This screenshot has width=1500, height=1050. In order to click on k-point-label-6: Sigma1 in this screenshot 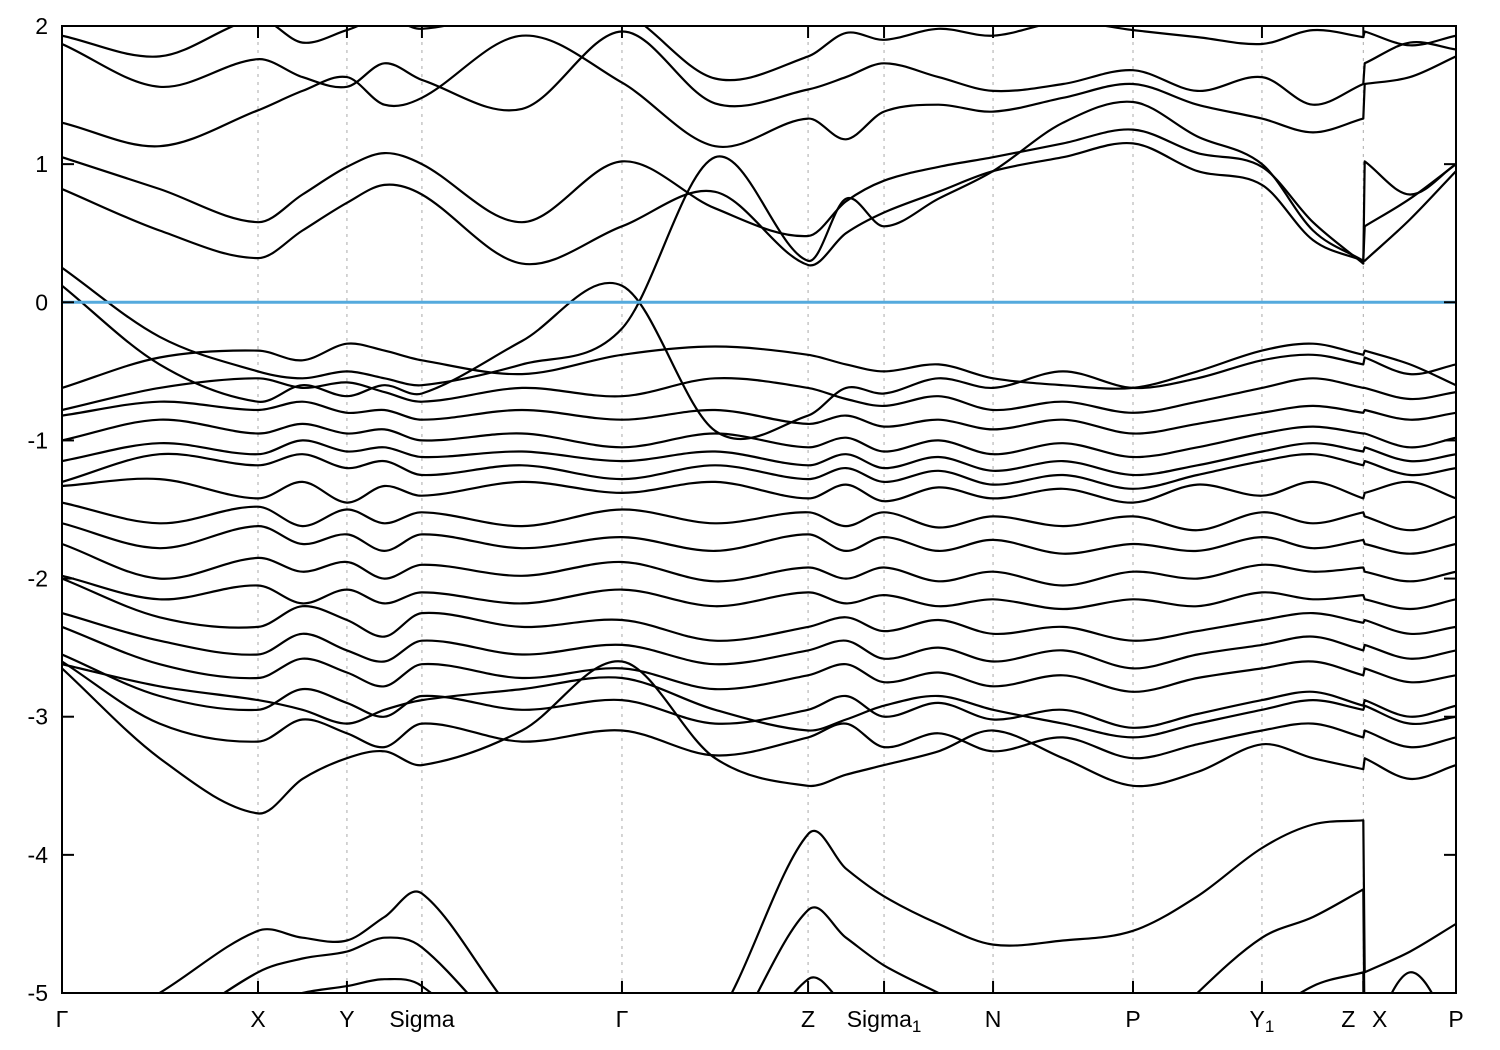, I will do `click(884, 1021)`.